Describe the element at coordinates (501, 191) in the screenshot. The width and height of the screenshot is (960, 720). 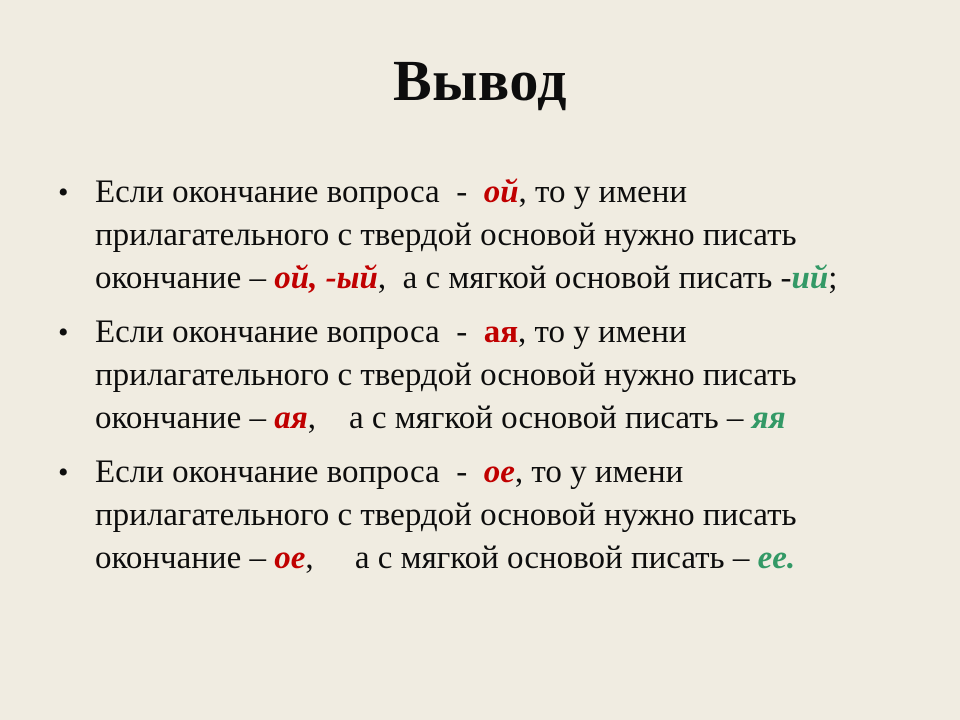
I see `text-segment: ой` at that location.